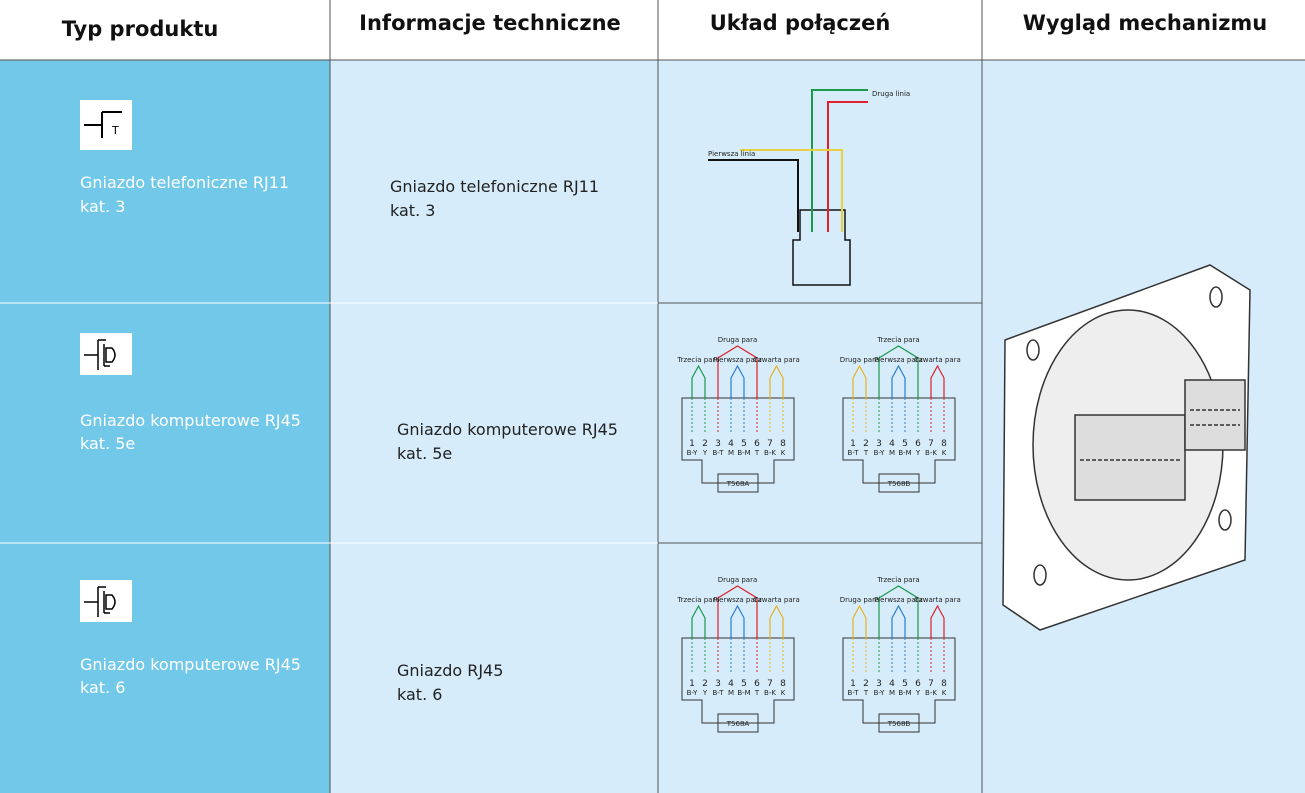 The height and width of the screenshot is (793, 1305). Describe the element at coordinates (731, 154) in the screenshot. I see `diagram-label: Pierwsza linia` at that location.